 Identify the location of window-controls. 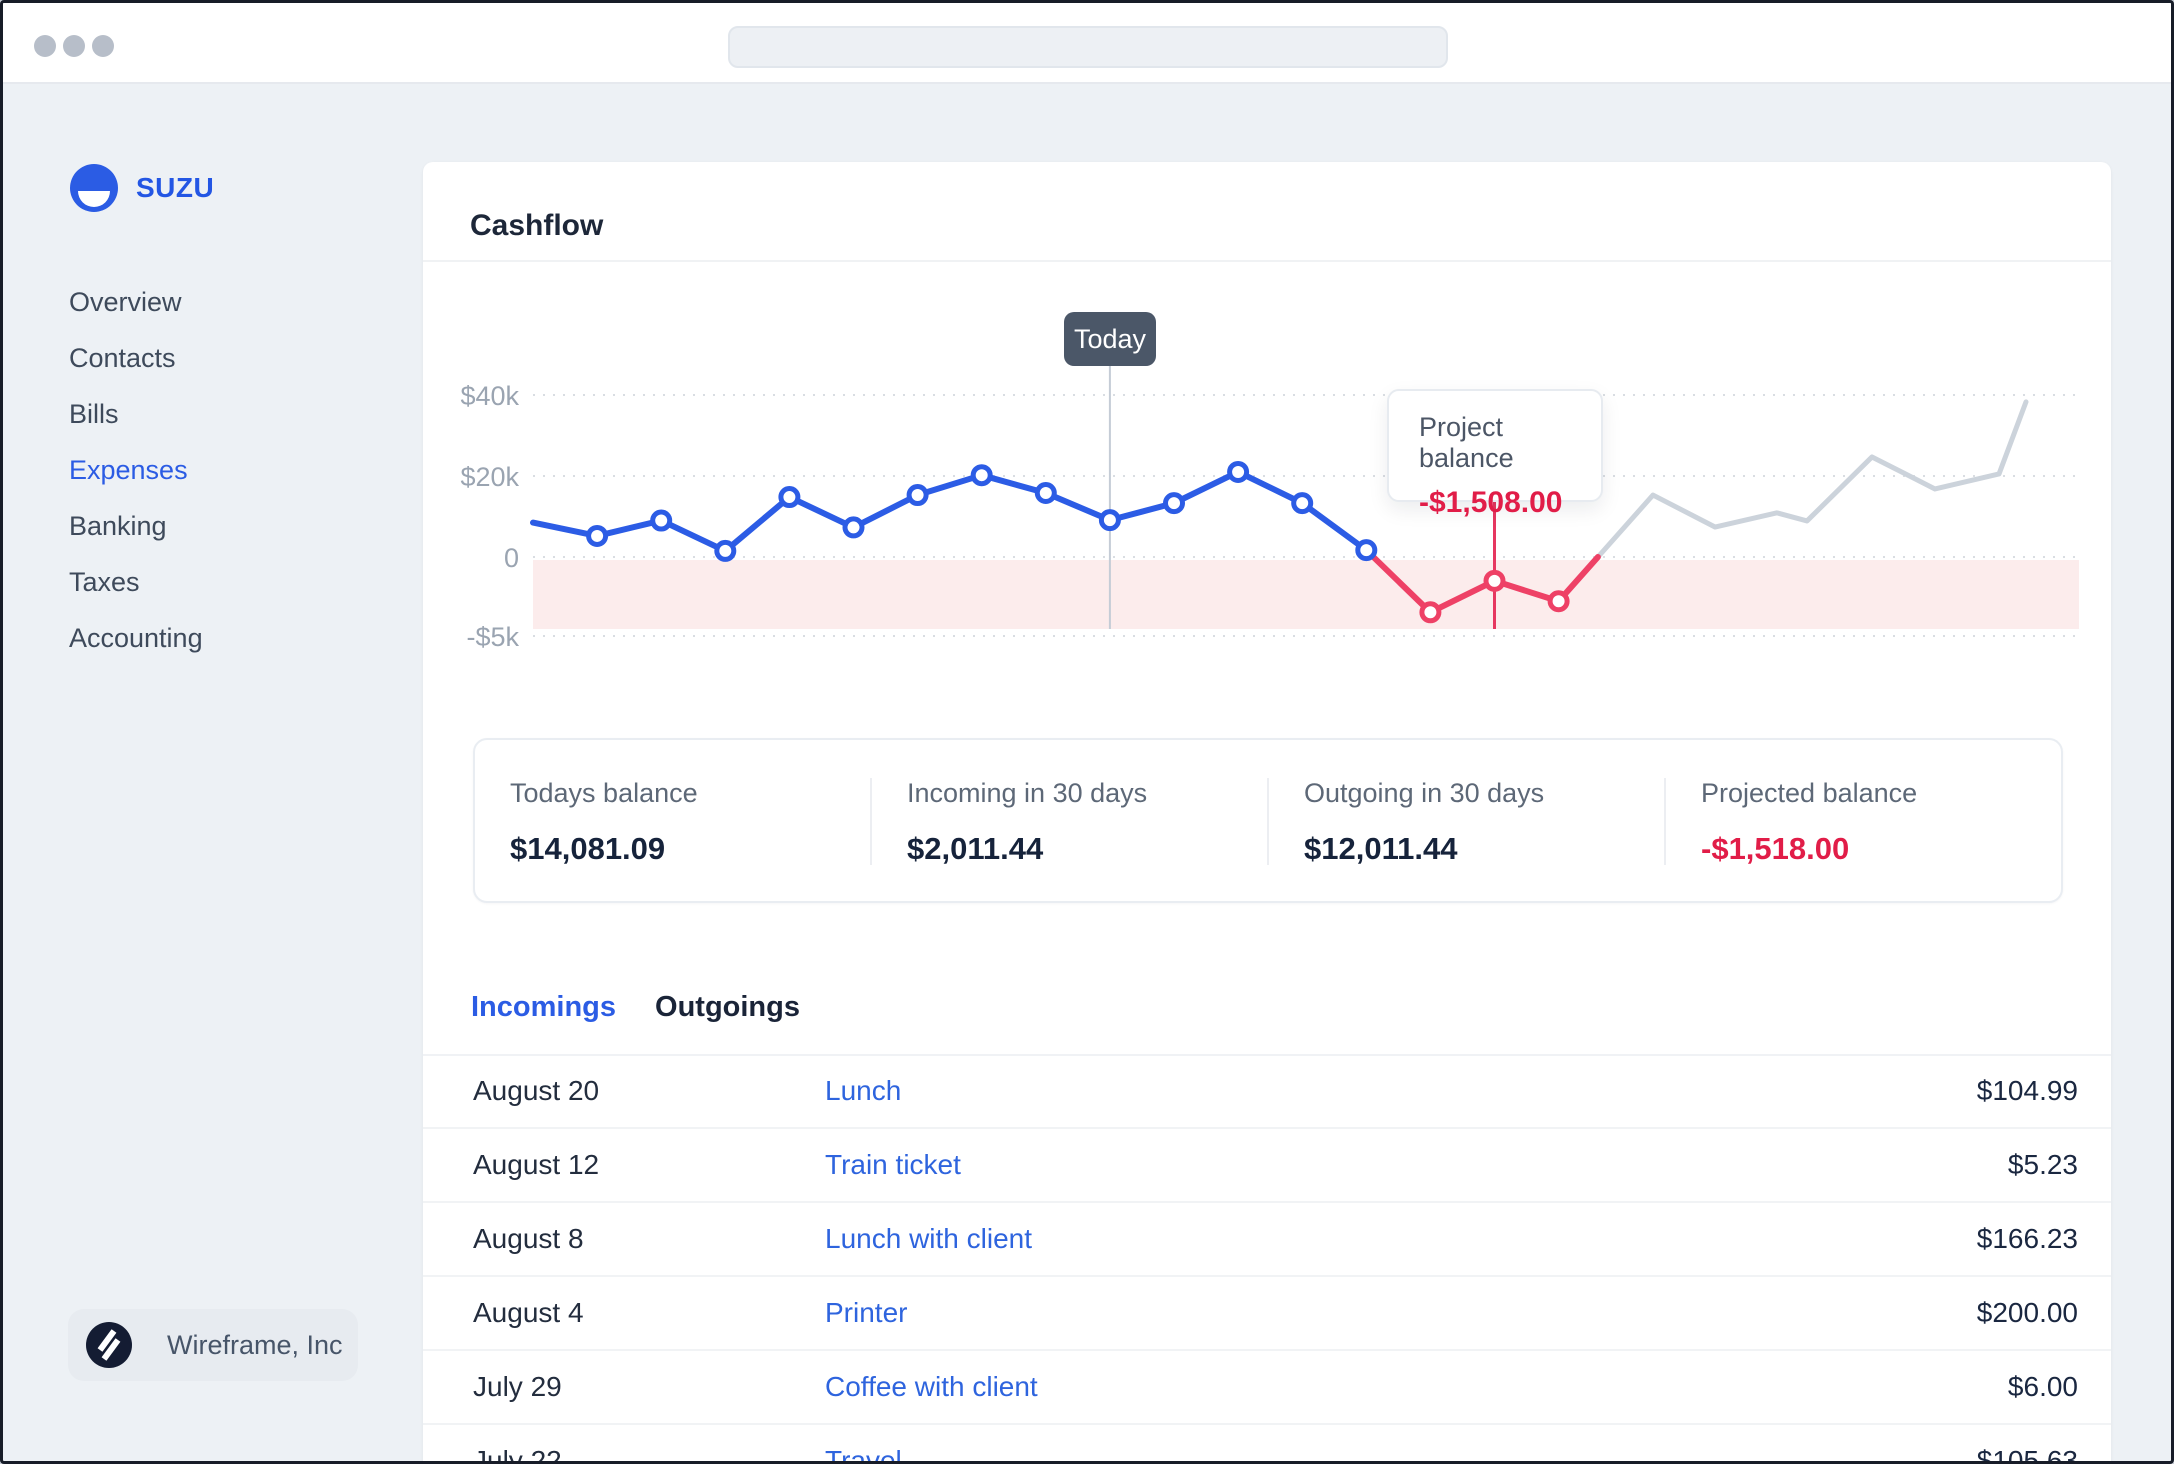
(74, 46).